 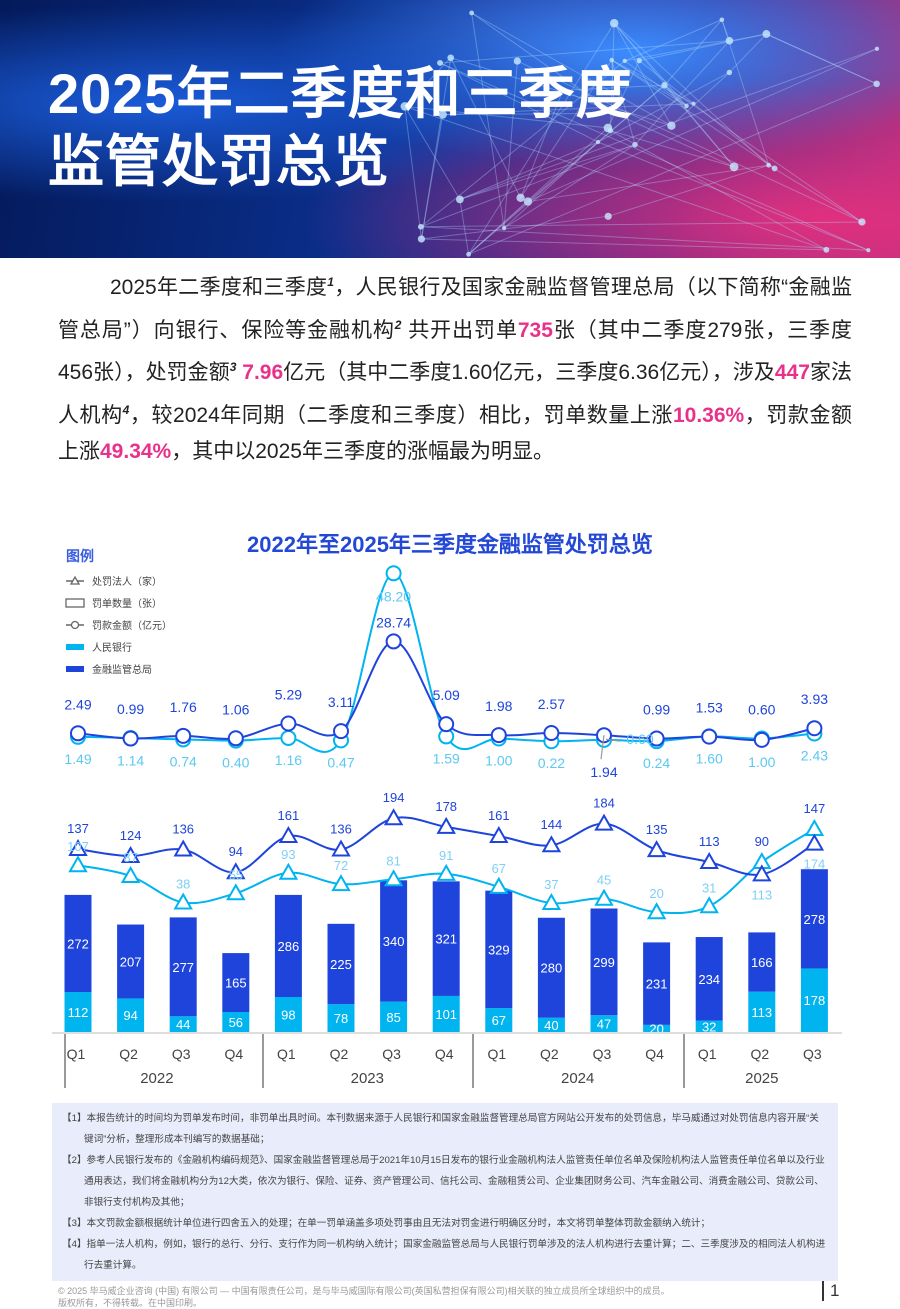 I want to click on bar-label-nfra: 272, so click(x=78, y=943).